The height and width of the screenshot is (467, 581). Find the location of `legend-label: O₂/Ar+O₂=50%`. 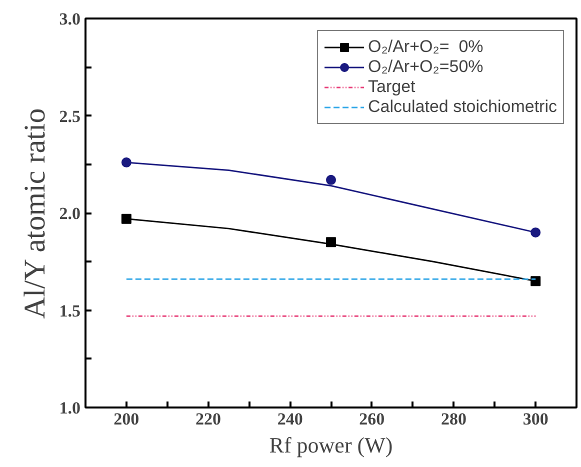

legend-label: O₂/Ar+O₂=50% is located at coordinates (426, 67).